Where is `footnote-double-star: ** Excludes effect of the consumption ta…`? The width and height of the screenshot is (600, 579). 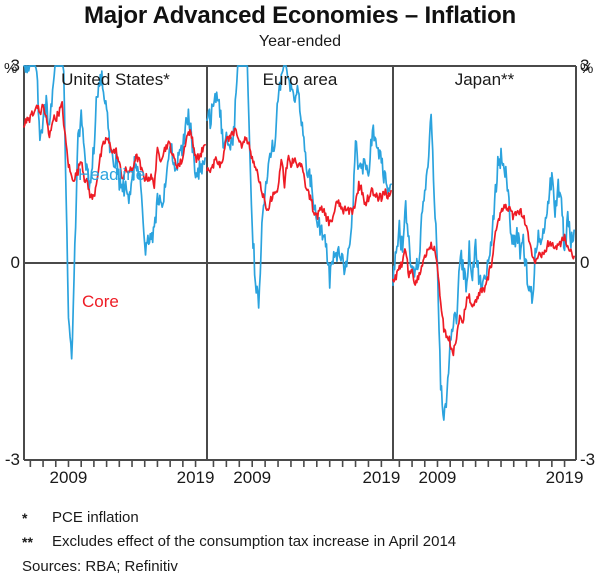
footnote-double-star: ** Excludes effect of the consumption ta… is located at coordinates (305, 542).